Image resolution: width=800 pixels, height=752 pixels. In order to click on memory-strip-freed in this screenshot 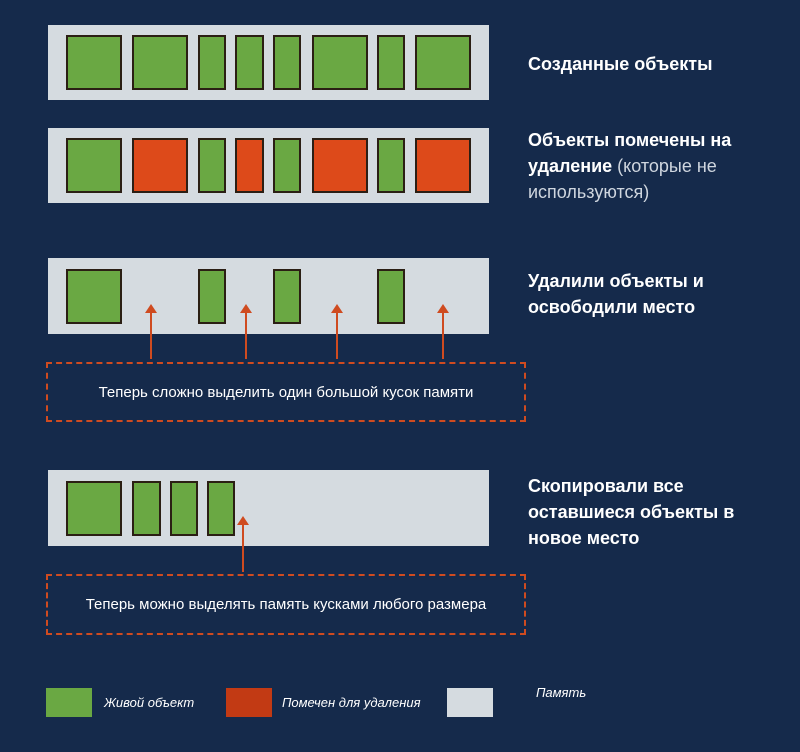, I will do `click(268, 296)`.